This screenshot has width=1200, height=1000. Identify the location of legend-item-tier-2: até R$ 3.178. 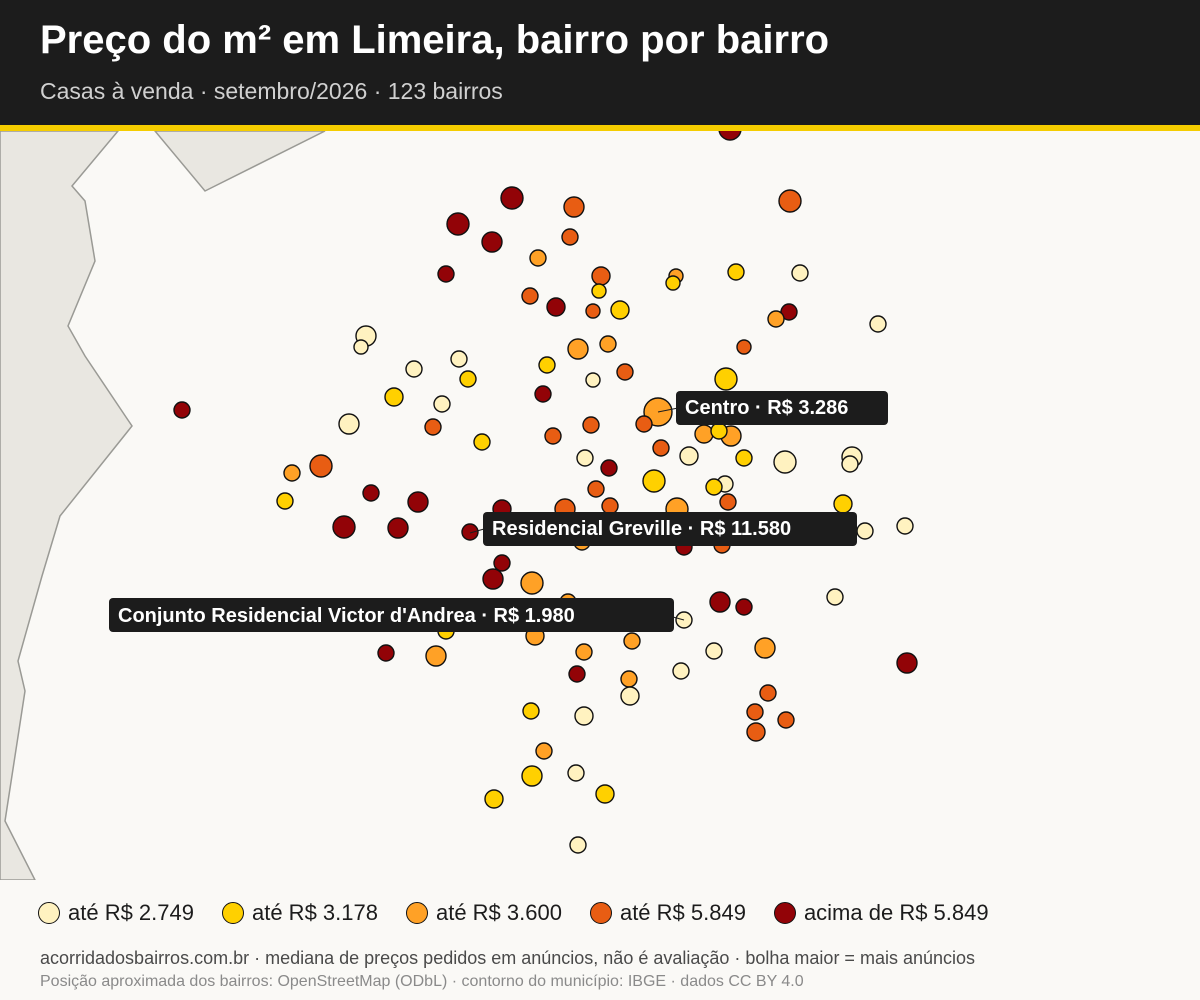
(299, 913).